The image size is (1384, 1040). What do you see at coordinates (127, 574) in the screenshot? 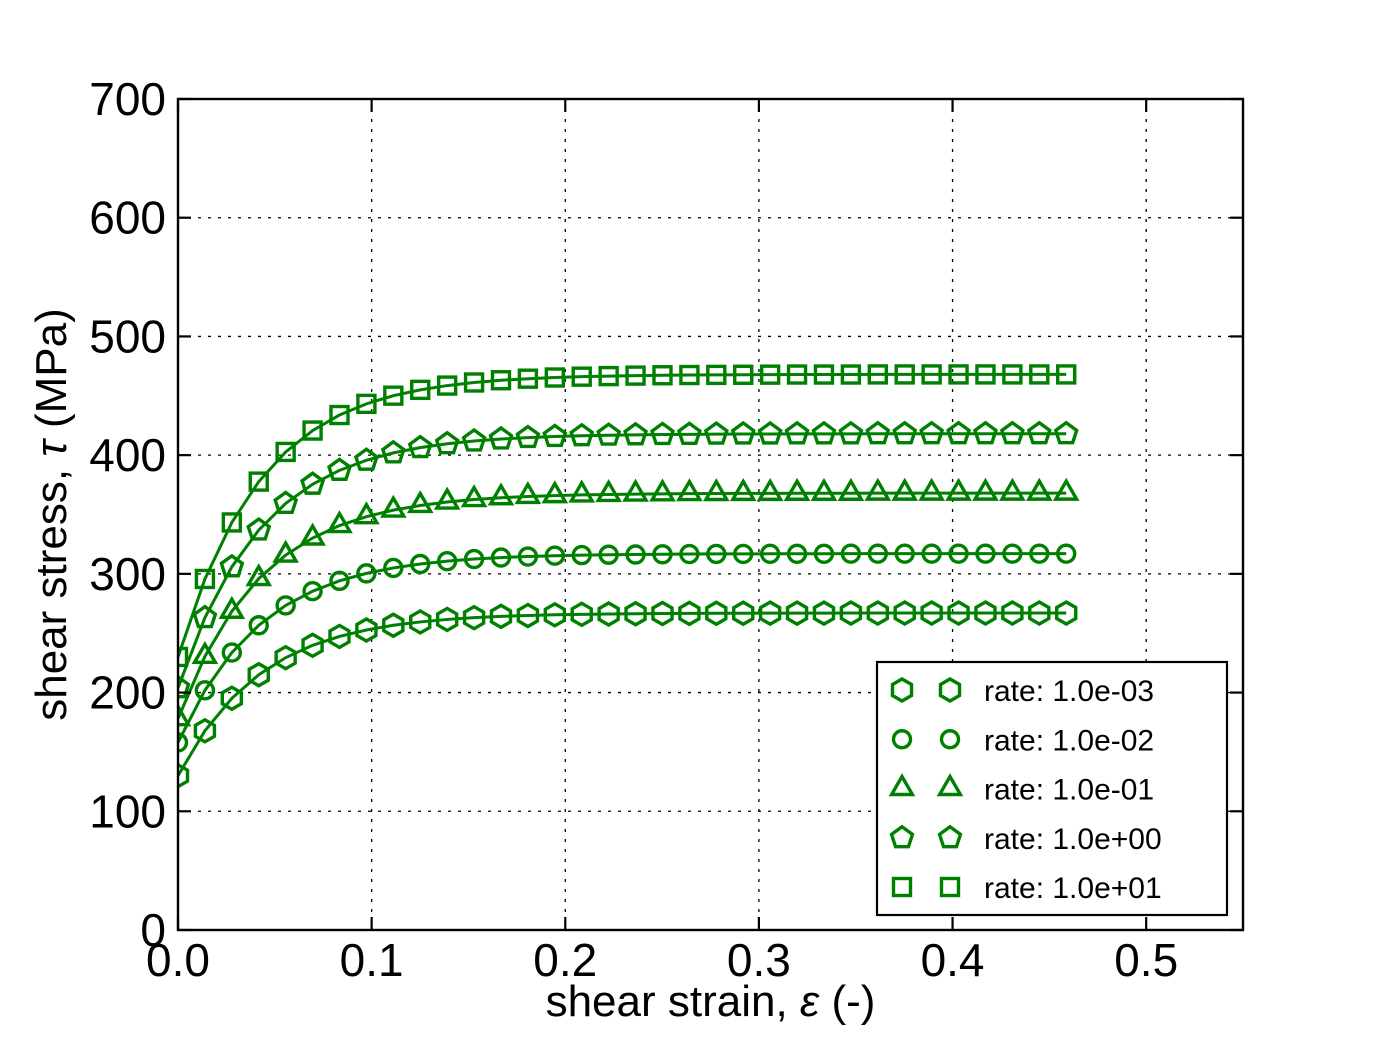
I see `y-tick-label: 300` at bounding box center [127, 574].